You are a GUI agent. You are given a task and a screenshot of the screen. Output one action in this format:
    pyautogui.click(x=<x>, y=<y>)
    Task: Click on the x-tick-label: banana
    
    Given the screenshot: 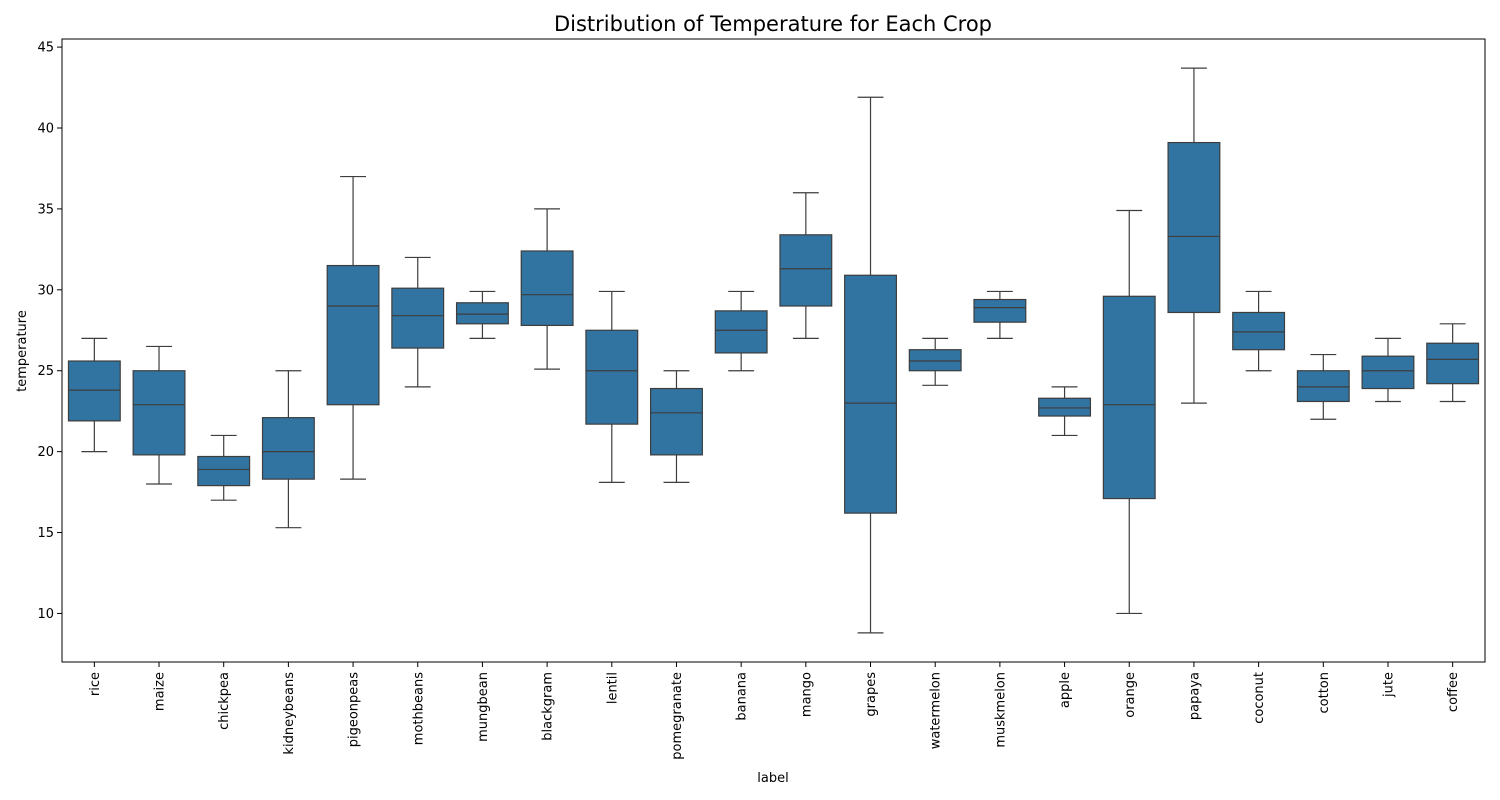 What is the action you would take?
    pyautogui.click(x=742, y=696)
    